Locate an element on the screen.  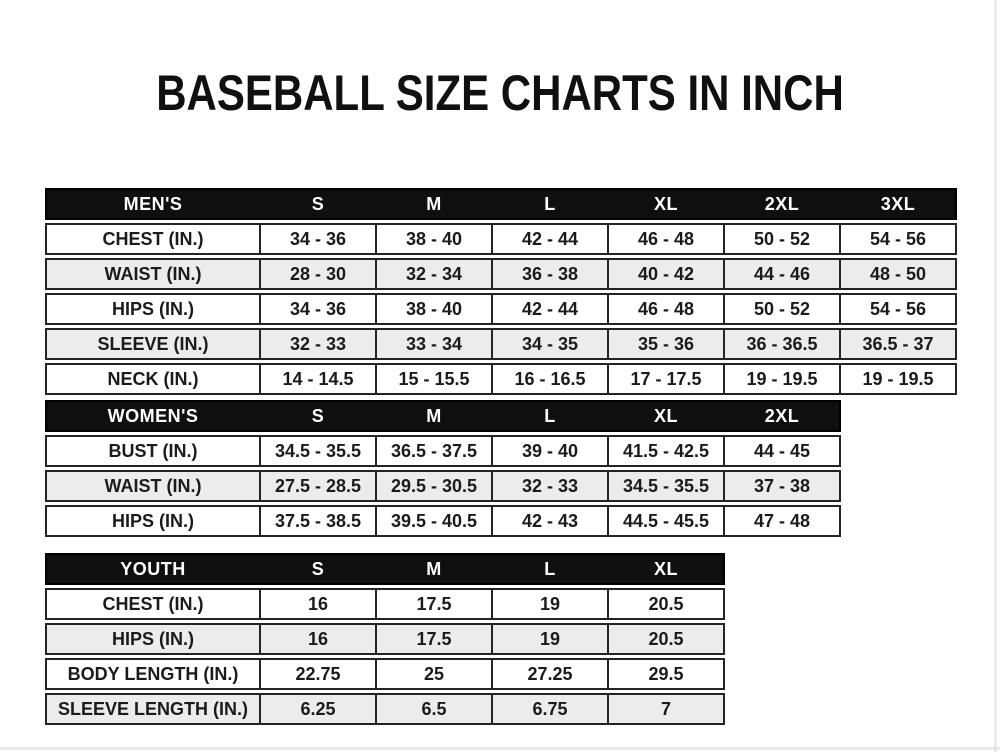
size-value-cell: 28 - 30 is located at coordinates (317, 274).